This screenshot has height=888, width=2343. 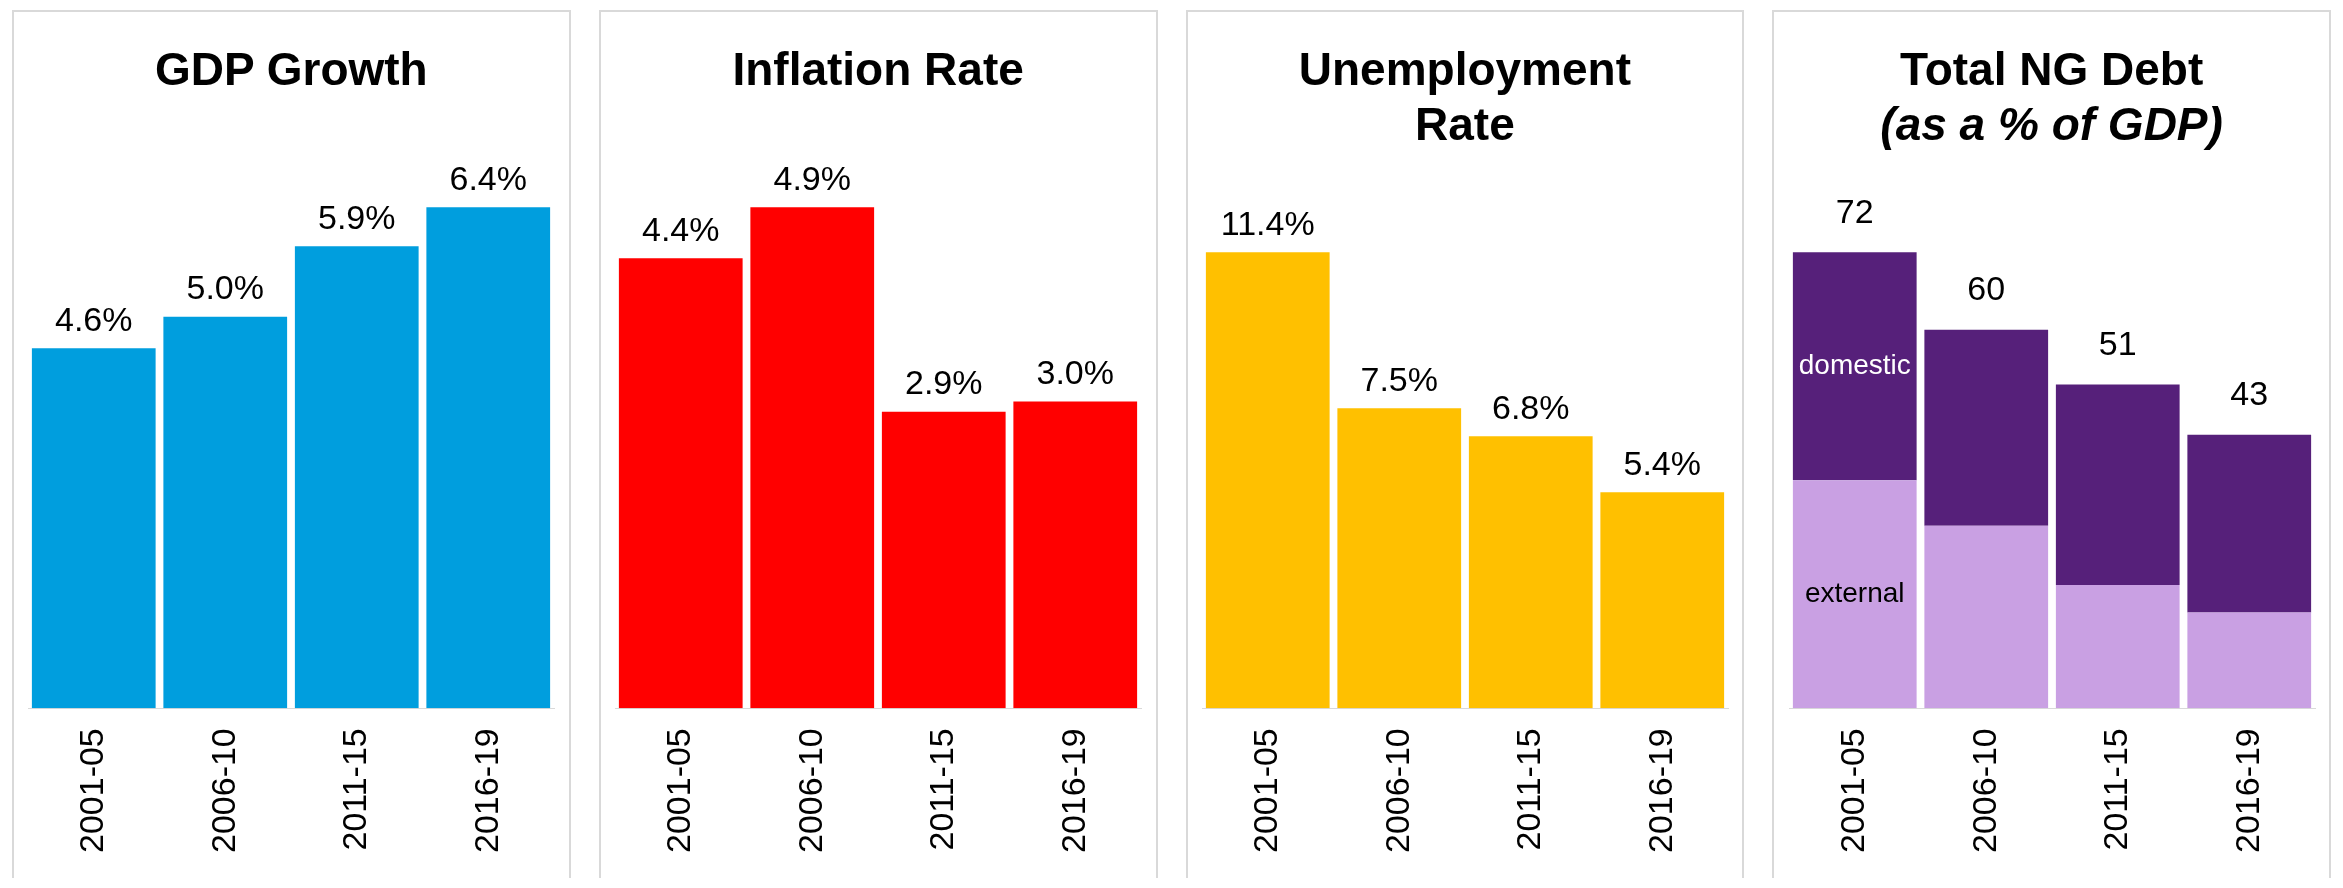 I want to click on annotation: 43, so click(x=2248, y=393).